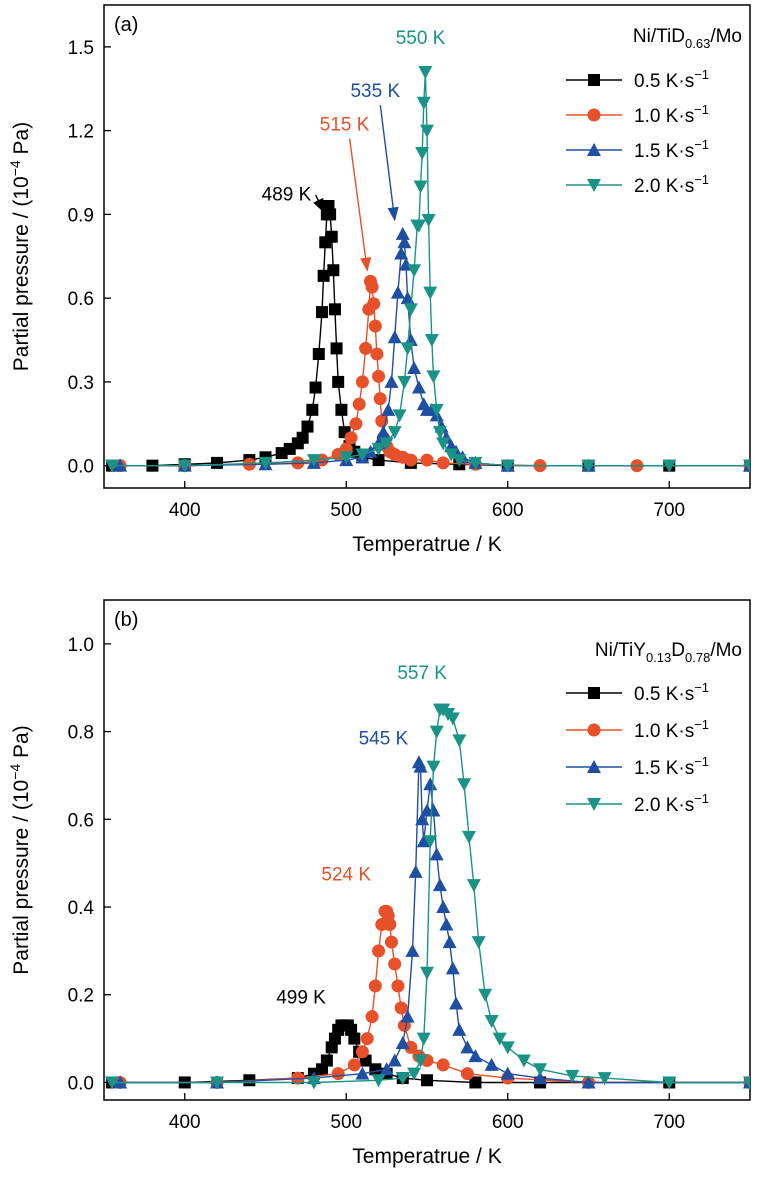  What do you see at coordinates (508, 510) in the screenshot?
I see `panel-a-x-tick-label: 600` at bounding box center [508, 510].